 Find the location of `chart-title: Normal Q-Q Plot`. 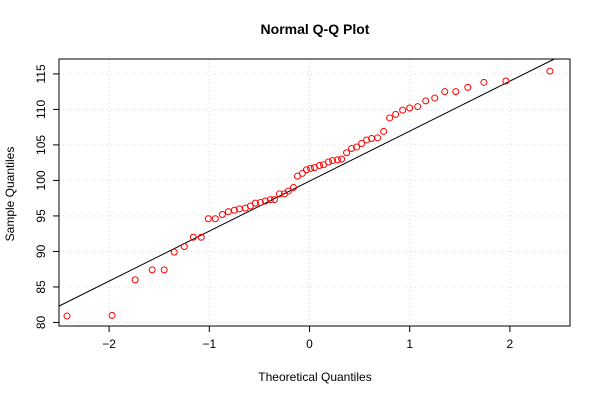

chart-title: Normal Q-Q Plot is located at coordinates (315, 29).